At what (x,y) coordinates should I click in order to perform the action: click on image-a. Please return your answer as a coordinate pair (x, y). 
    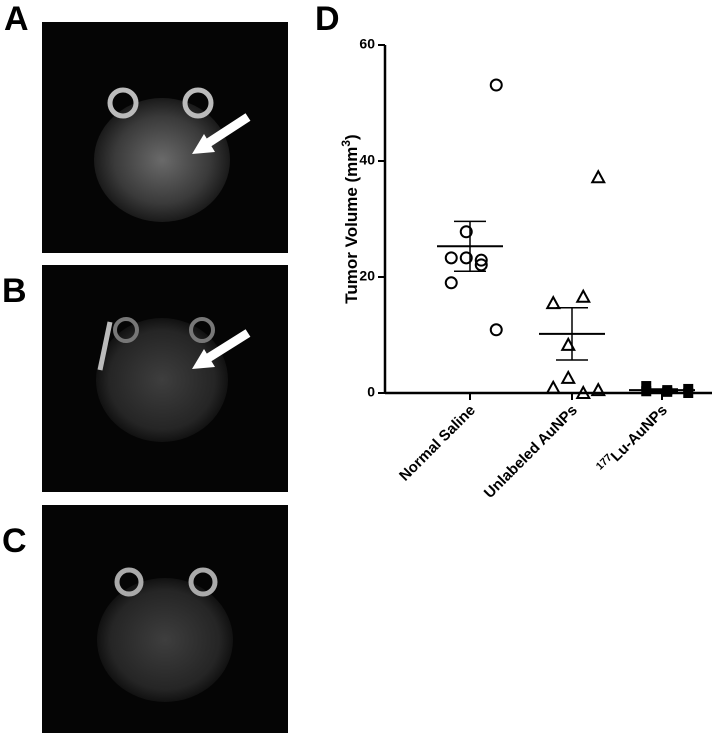
    Looking at the image, I should click on (165, 137).